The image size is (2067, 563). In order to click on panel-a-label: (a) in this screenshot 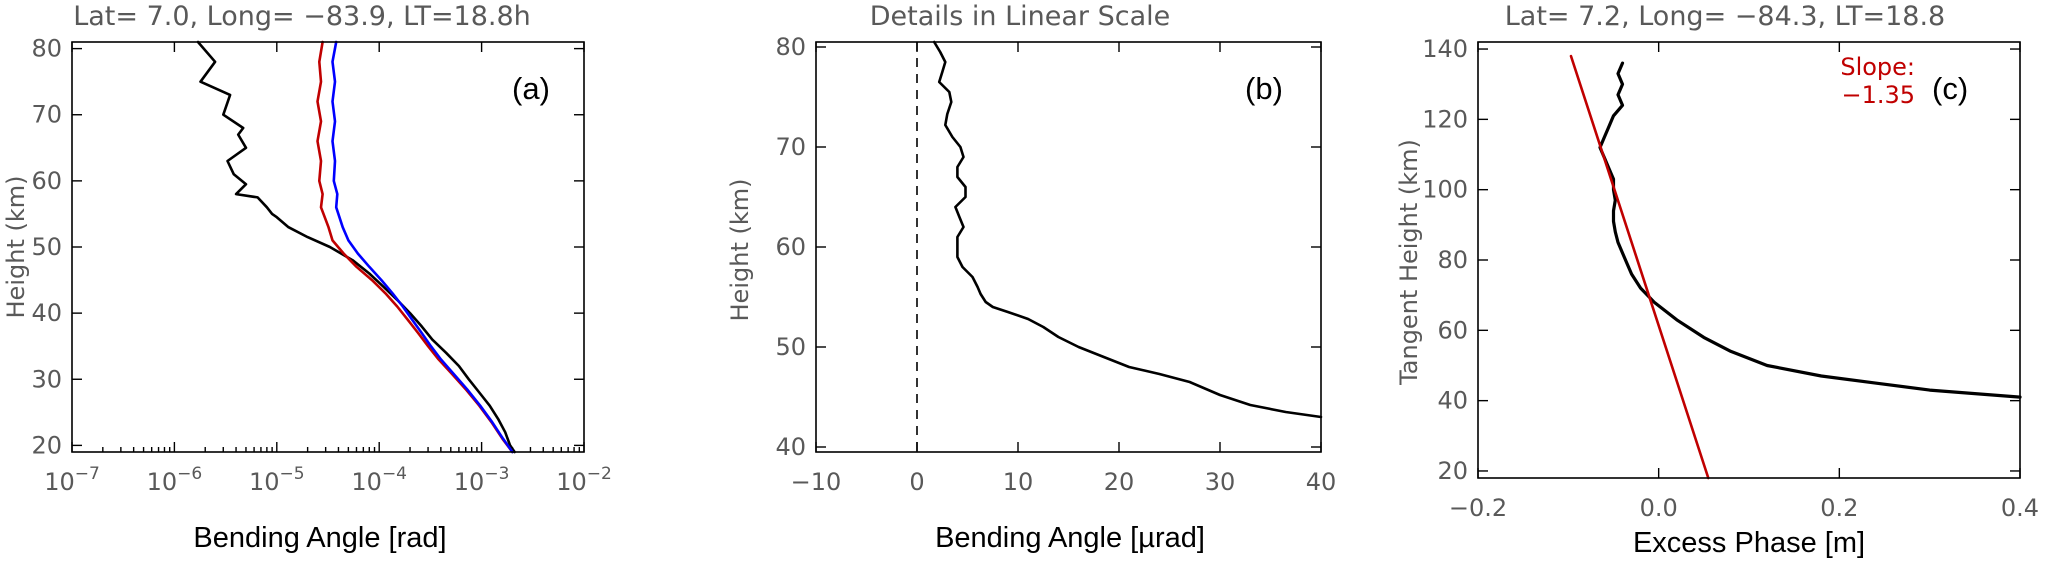, I will do `click(531, 88)`.